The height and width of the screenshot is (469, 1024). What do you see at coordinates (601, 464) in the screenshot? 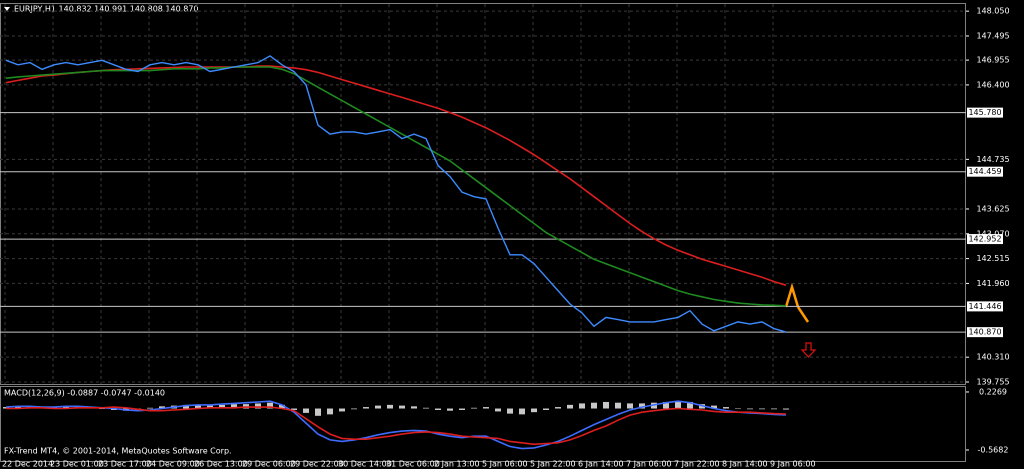
I see `x-tick-label: 6 Jan 14:00` at bounding box center [601, 464].